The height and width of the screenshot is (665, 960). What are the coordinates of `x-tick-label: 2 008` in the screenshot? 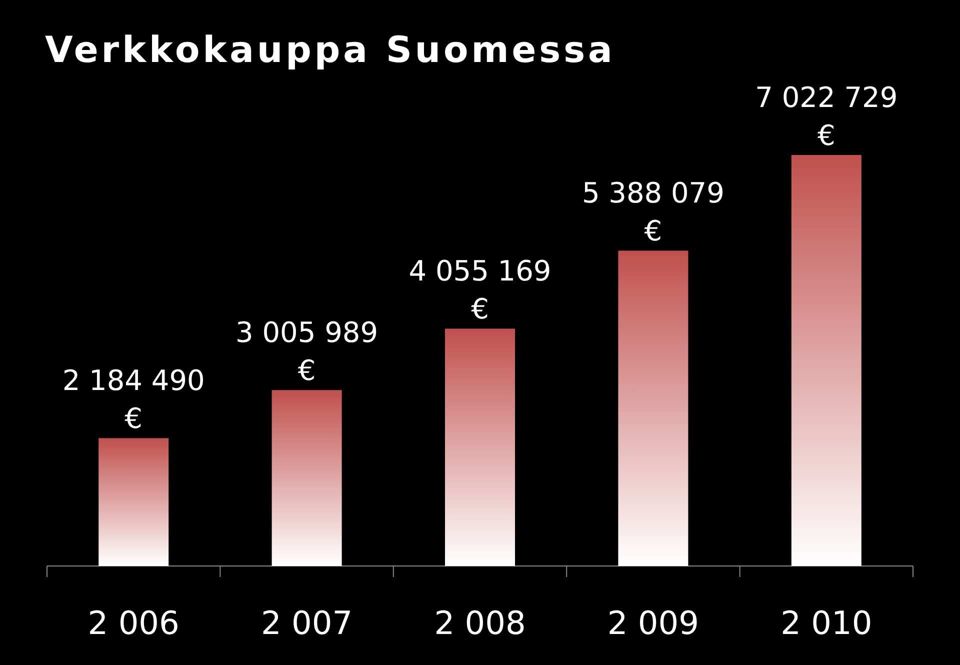 It's located at (480, 623).